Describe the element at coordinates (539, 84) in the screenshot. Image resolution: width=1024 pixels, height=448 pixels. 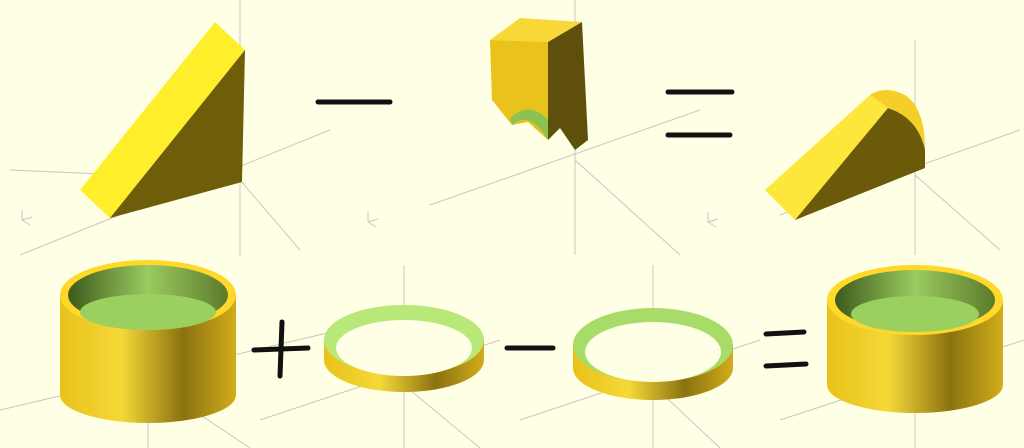
I see `cube-with-cut` at that location.